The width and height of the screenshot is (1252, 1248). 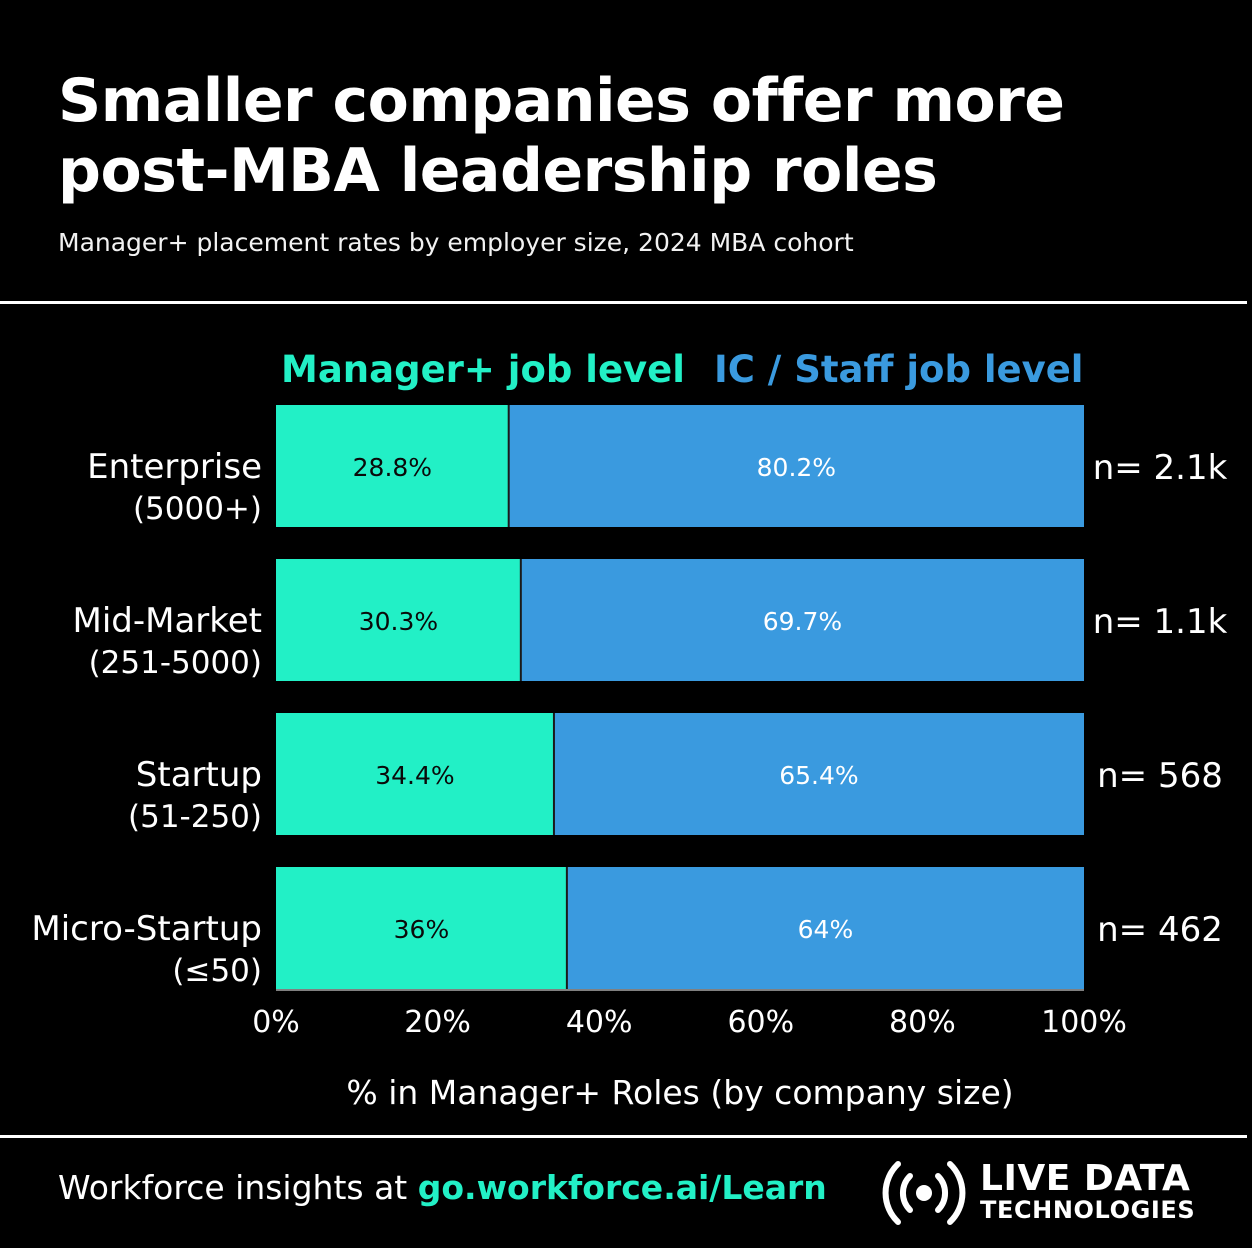 I want to click on category-size-label: (251-5000), so click(x=175, y=663).